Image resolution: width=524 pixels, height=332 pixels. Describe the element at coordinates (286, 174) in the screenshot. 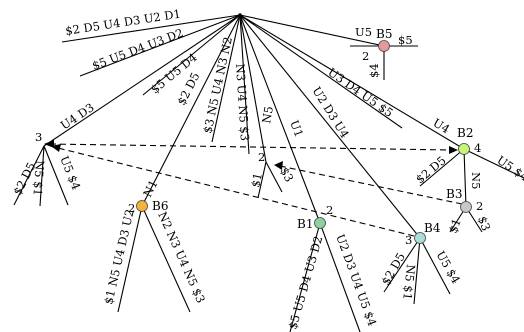

I see `label-mid-right: $3` at that location.